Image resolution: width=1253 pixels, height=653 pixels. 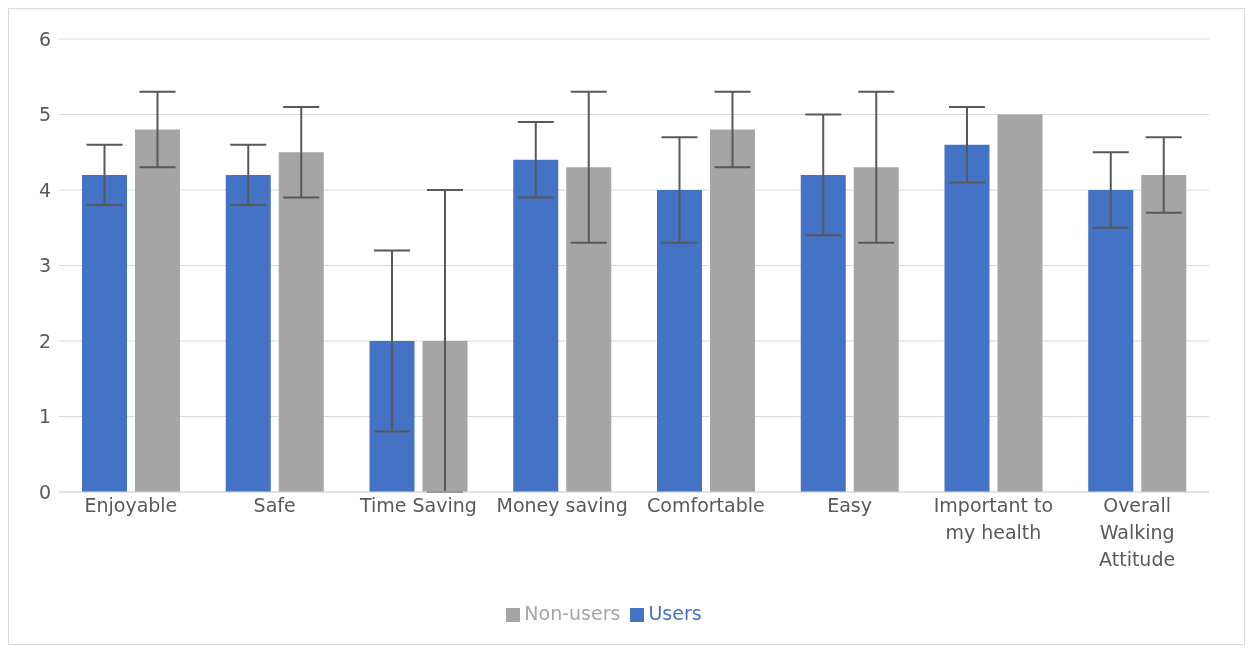 I want to click on x-tick-label: Time Saving, so click(x=417, y=505).